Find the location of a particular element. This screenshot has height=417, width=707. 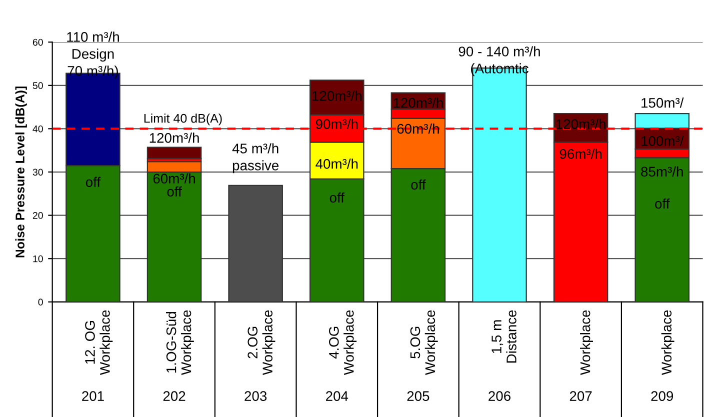

x-tick-label: 205 is located at coordinates (418, 396).